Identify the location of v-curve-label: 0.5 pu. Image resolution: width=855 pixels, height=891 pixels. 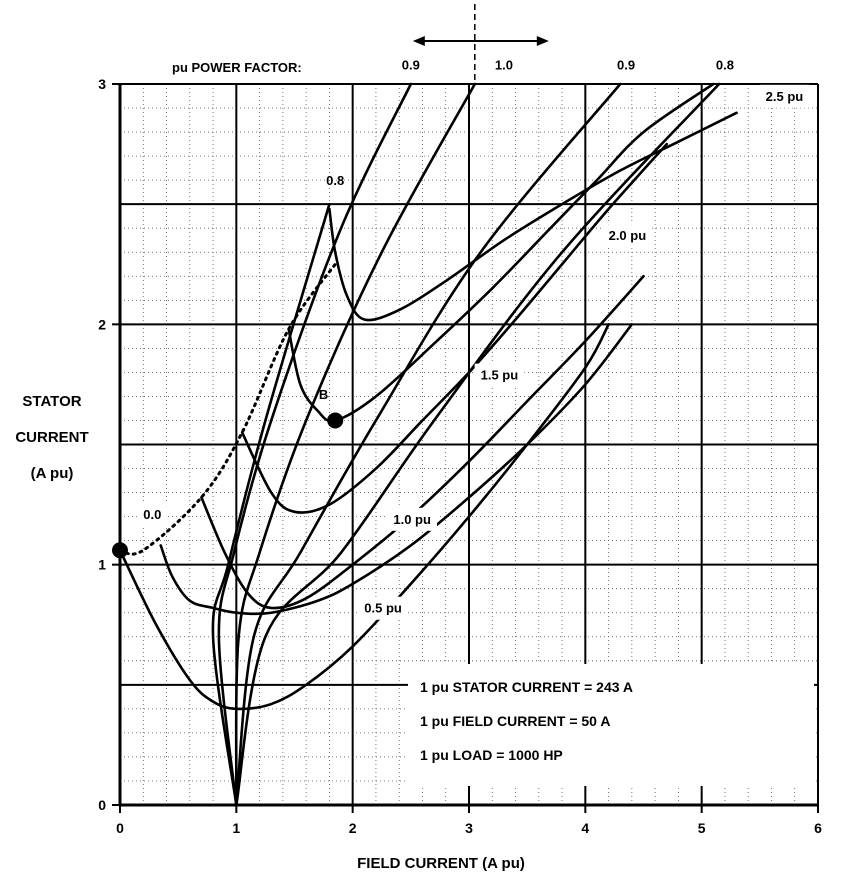
(383, 608).